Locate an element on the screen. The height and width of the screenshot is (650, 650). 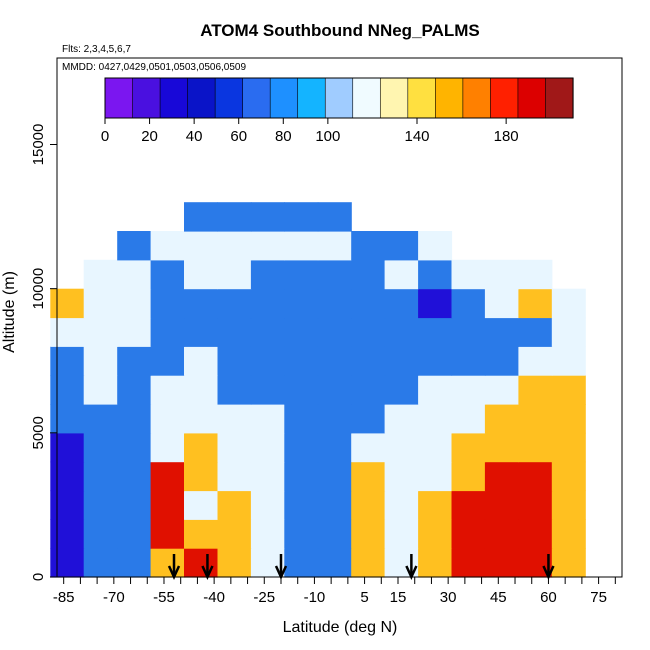
colorbar-tick-label: 140 is located at coordinates (416, 136).